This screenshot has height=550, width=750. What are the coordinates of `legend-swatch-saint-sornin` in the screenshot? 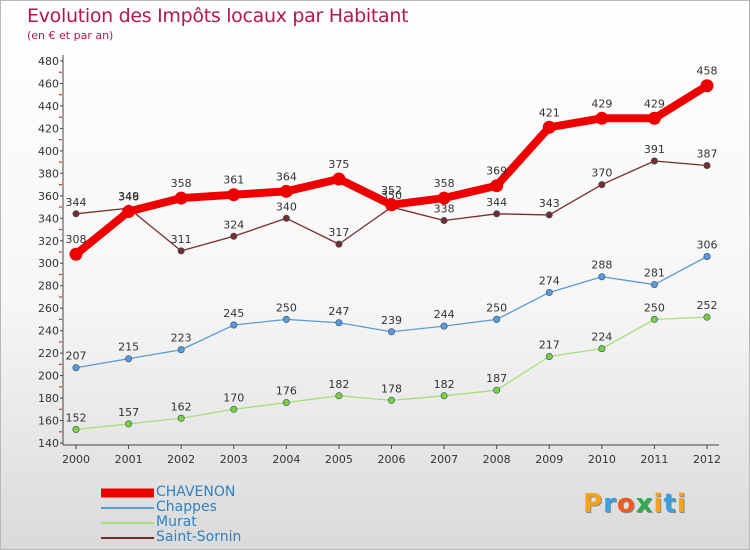 It's located at (127, 537).